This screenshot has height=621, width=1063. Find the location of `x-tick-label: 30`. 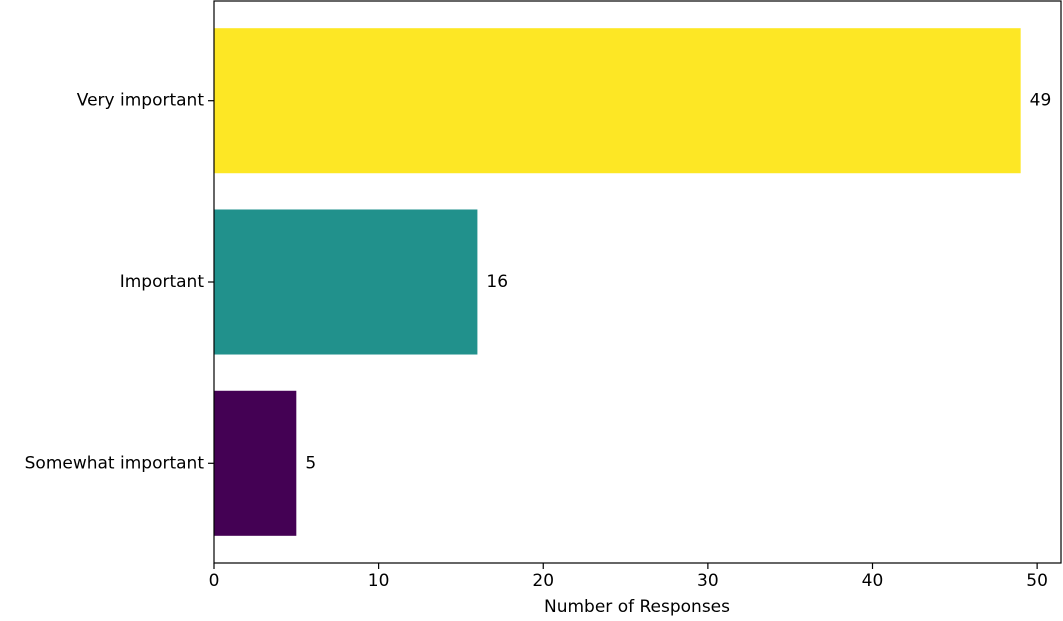

x-tick-label: 30 is located at coordinates (708, 581).